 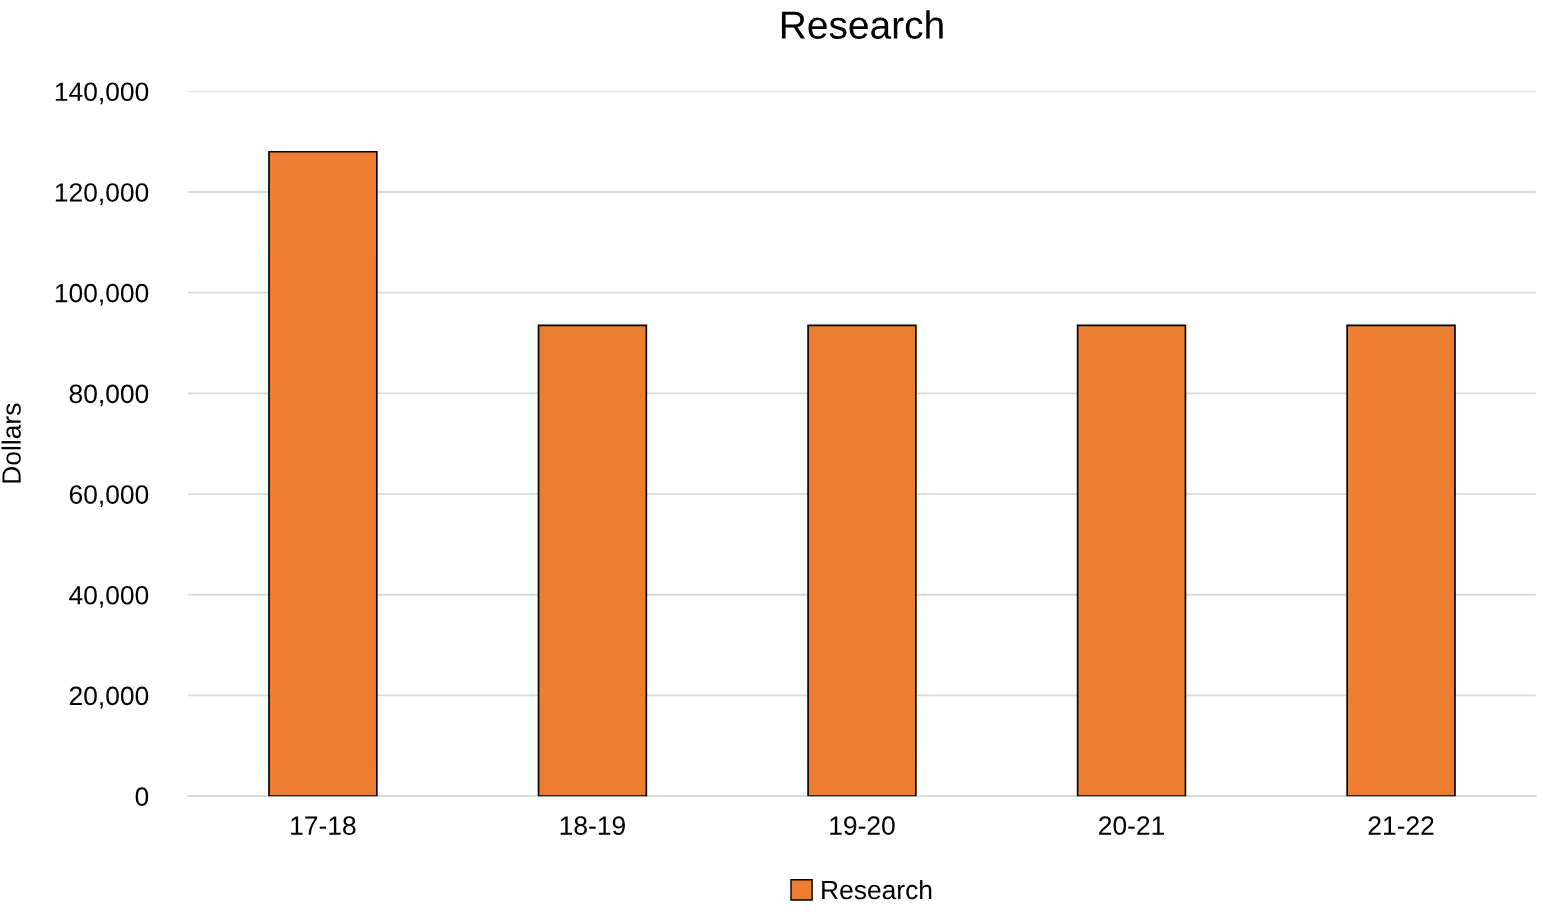 What do you see at coordinates (592, 825) in the screenshot?
I see `x-tick-label: 18-19` at bounding box center [592, 825].